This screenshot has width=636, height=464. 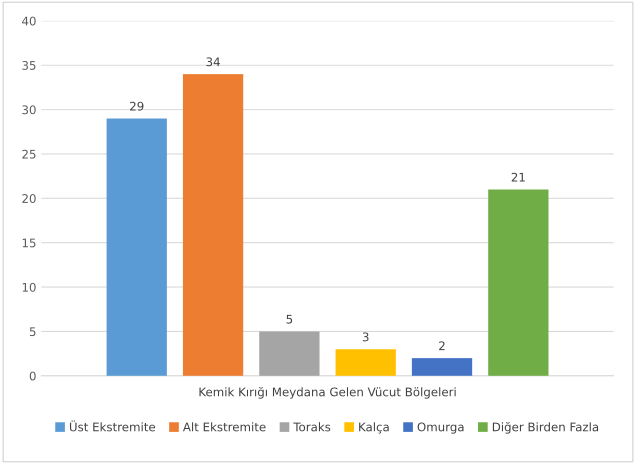 I want to click on y-tick-label: 10, so click(x=29, y=287).